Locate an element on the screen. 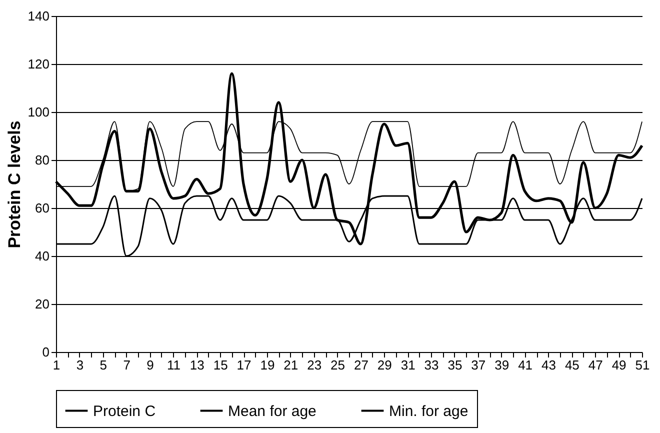 The height and width of the screenshot is (433, 660). y-tick-label: 40 is located at coordinates (42, 256).